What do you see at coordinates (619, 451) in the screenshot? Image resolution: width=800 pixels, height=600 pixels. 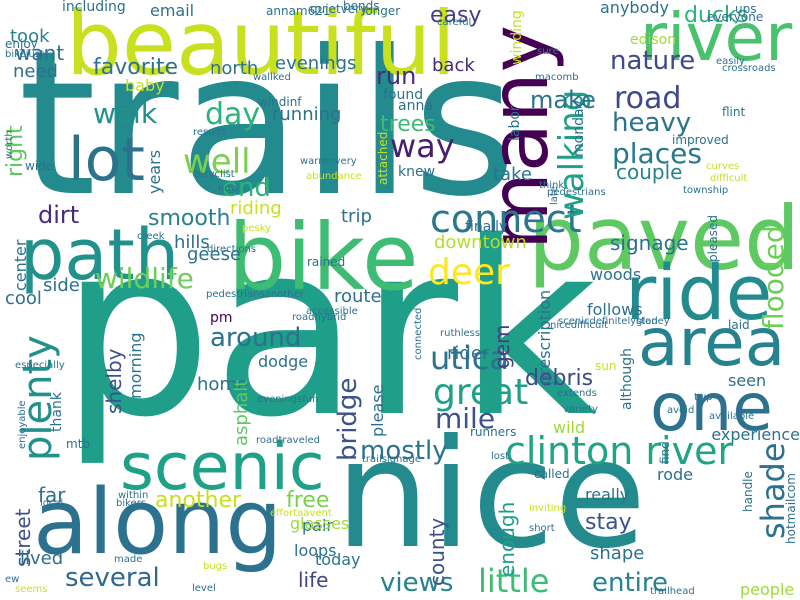 I see `cloud-word: clinton river` at bounding box center [619, 451].